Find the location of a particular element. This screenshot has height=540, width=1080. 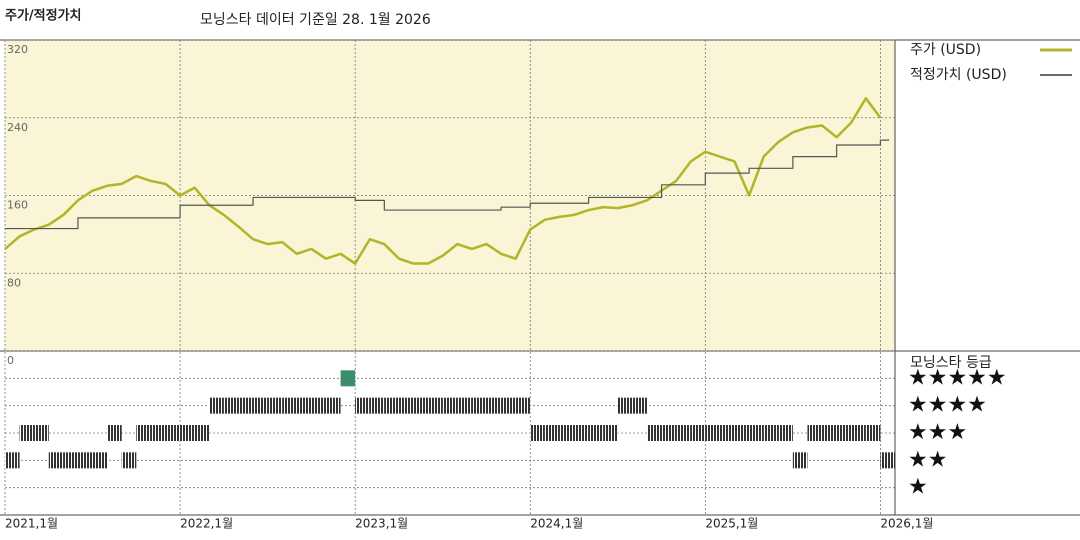

x-tick-label: 2024,1월 is located at coordinates (556, 524).